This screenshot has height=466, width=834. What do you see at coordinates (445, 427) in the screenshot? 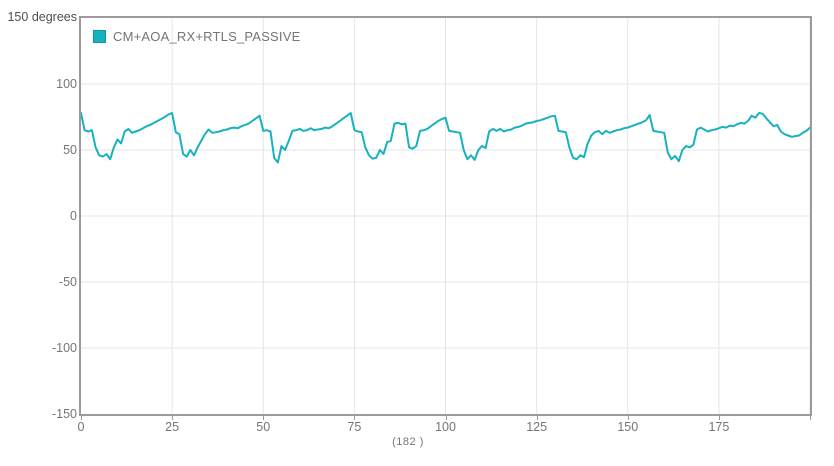
I see `x-tick-label: 100` at bounding box center [445, 427].